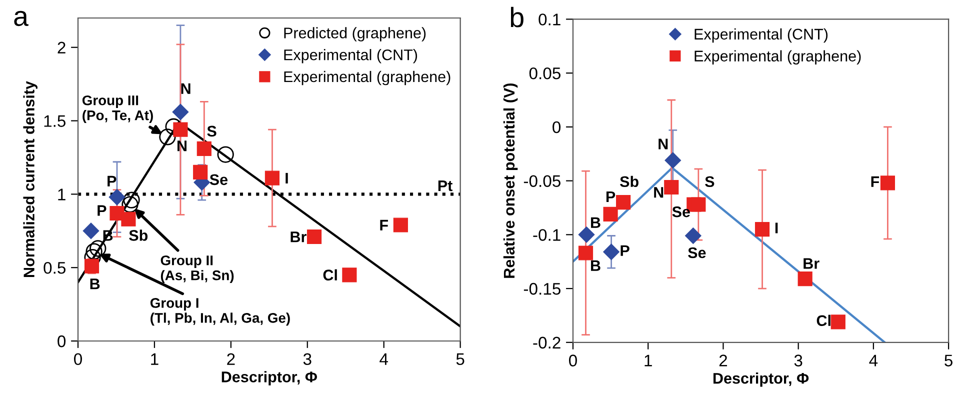 Image resolution: width=963 pixels, height=400 pixels. Describe the element at coordinates (355, 34) in the screenshot. I see `legend-label: Predicted (graphene)` at that location.